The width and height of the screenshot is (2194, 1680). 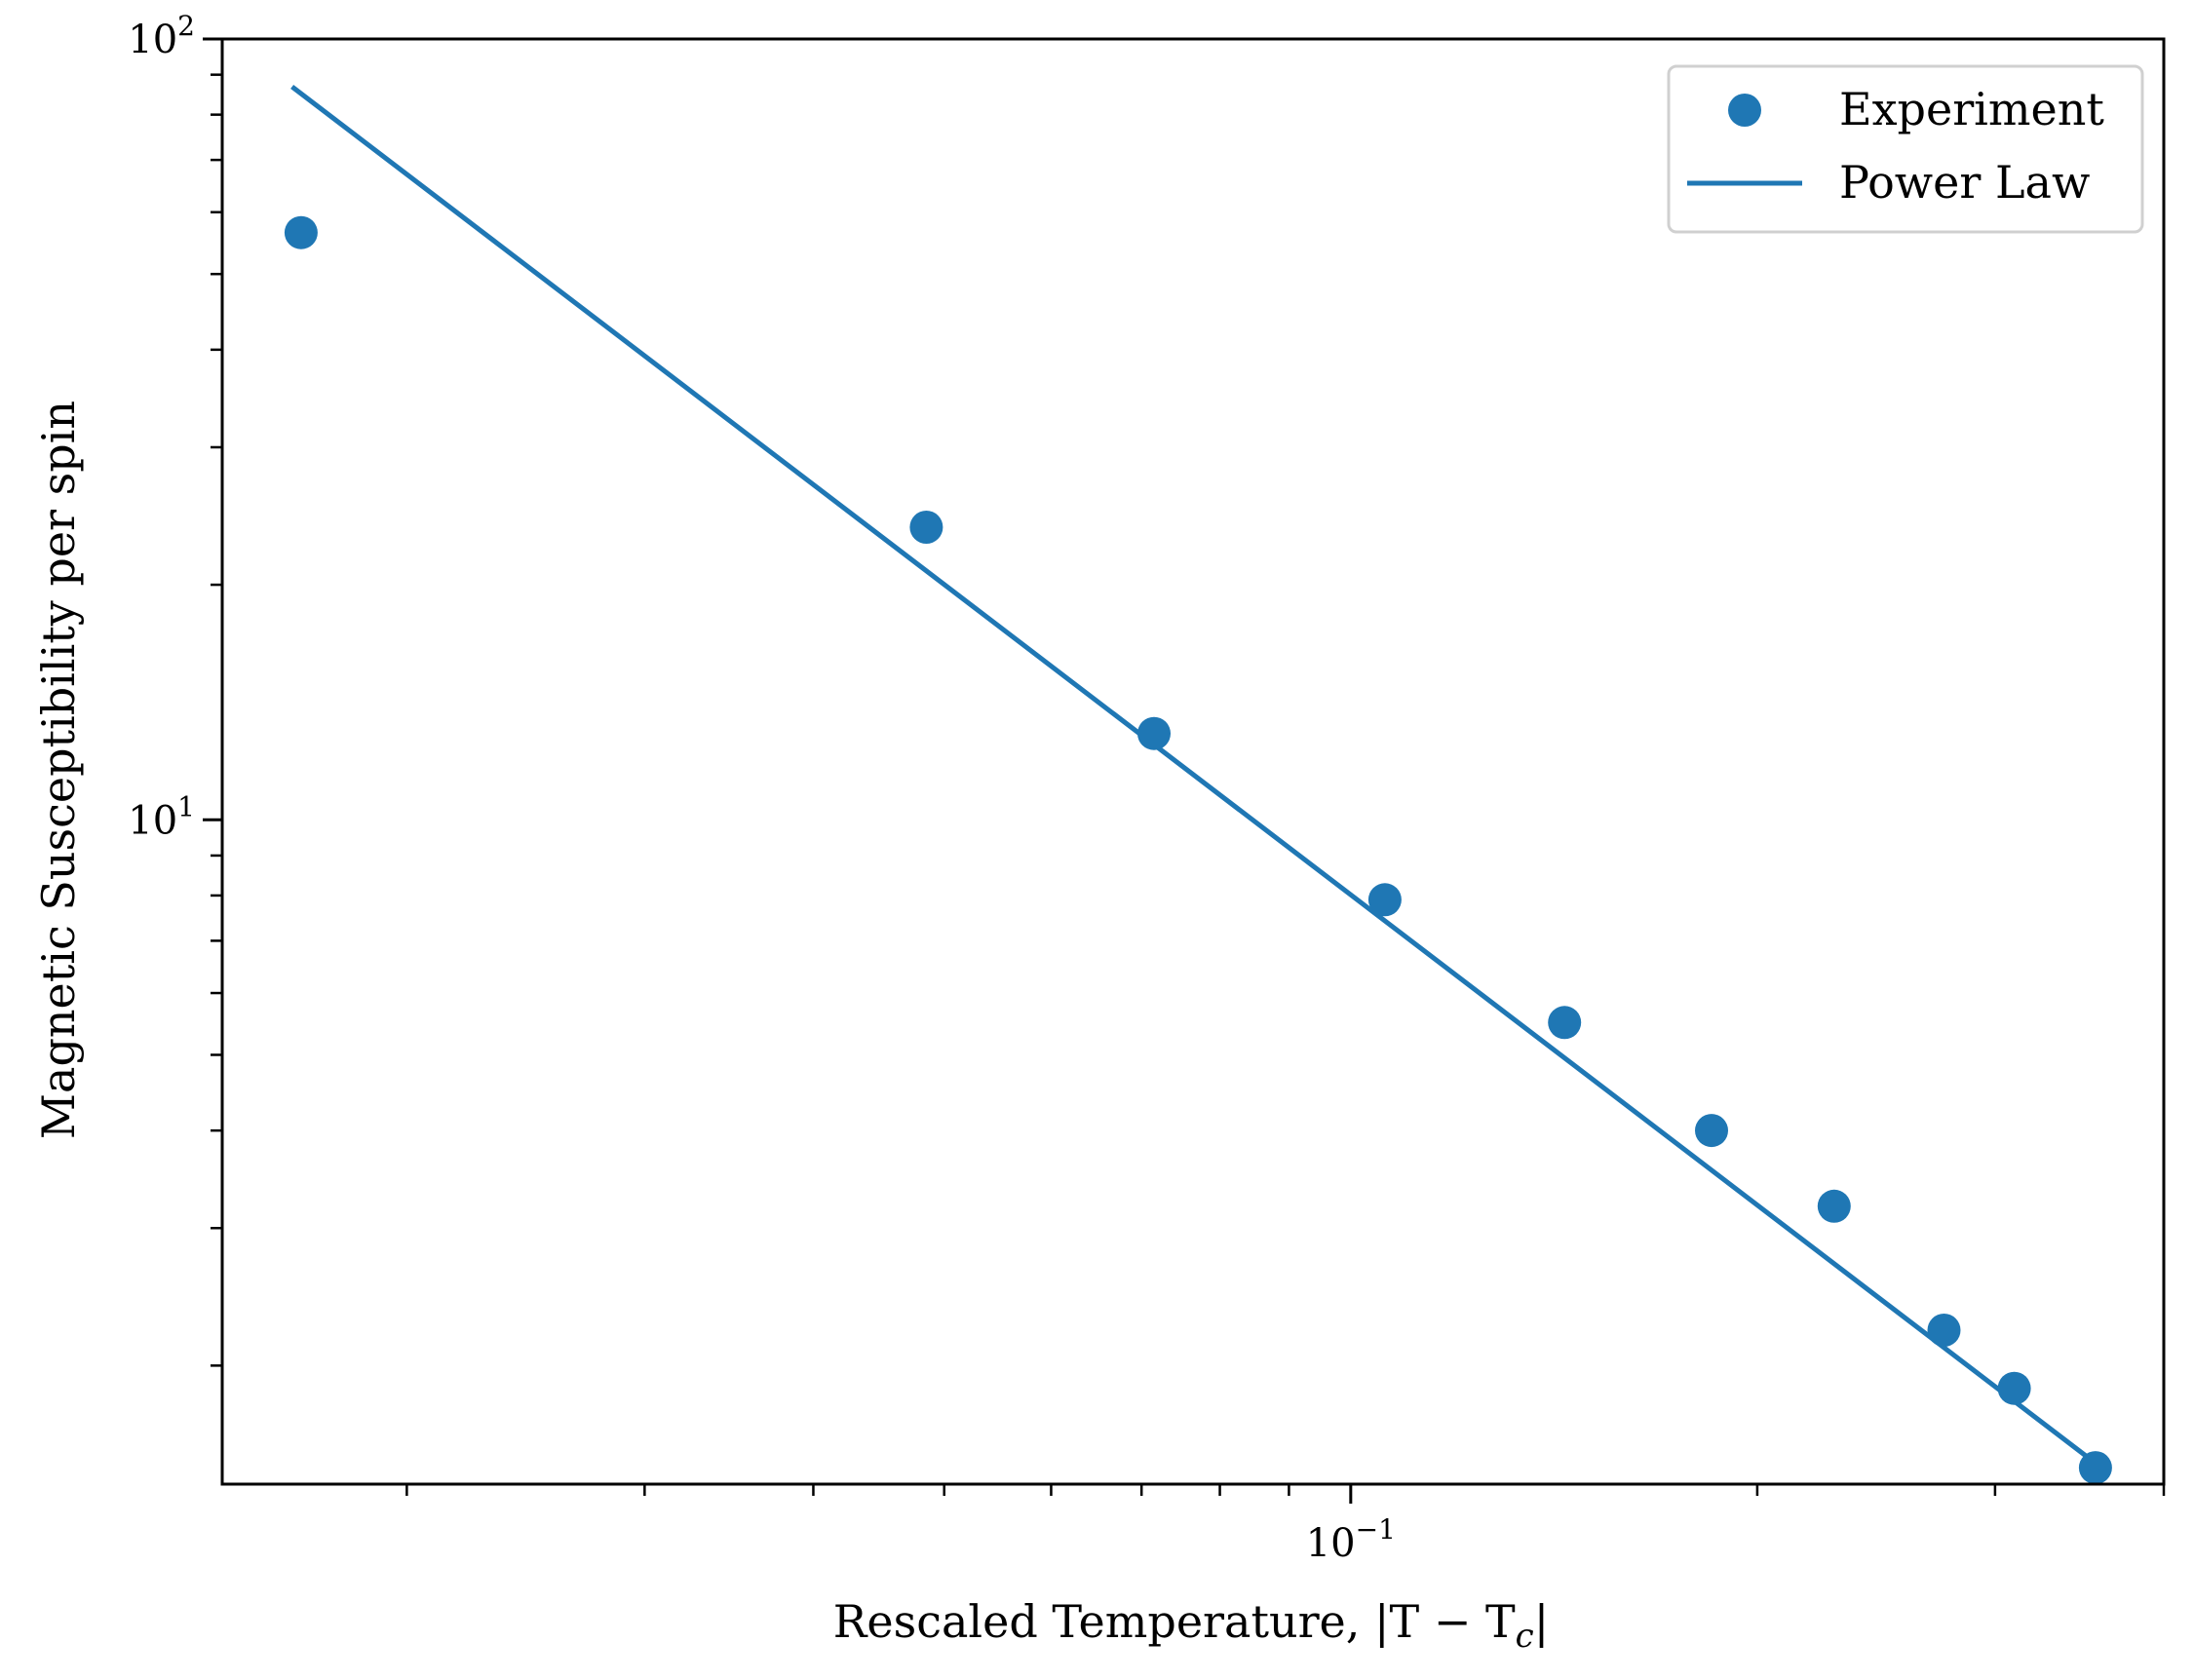 I want to click on x-axis-label-text: Rescaled Temperature, |T − T, so click(x=1174, y=1621).